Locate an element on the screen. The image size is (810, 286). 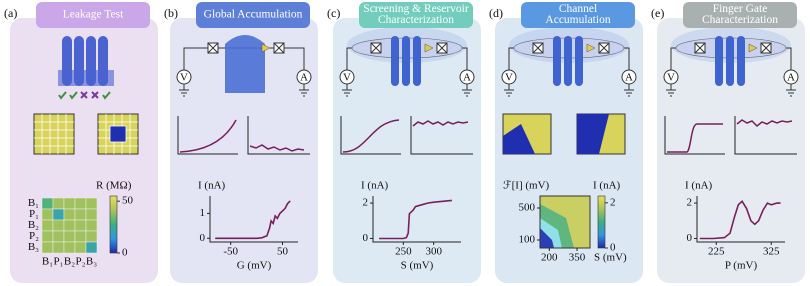
row-label: B₃ is located at coordinates (33, 247).